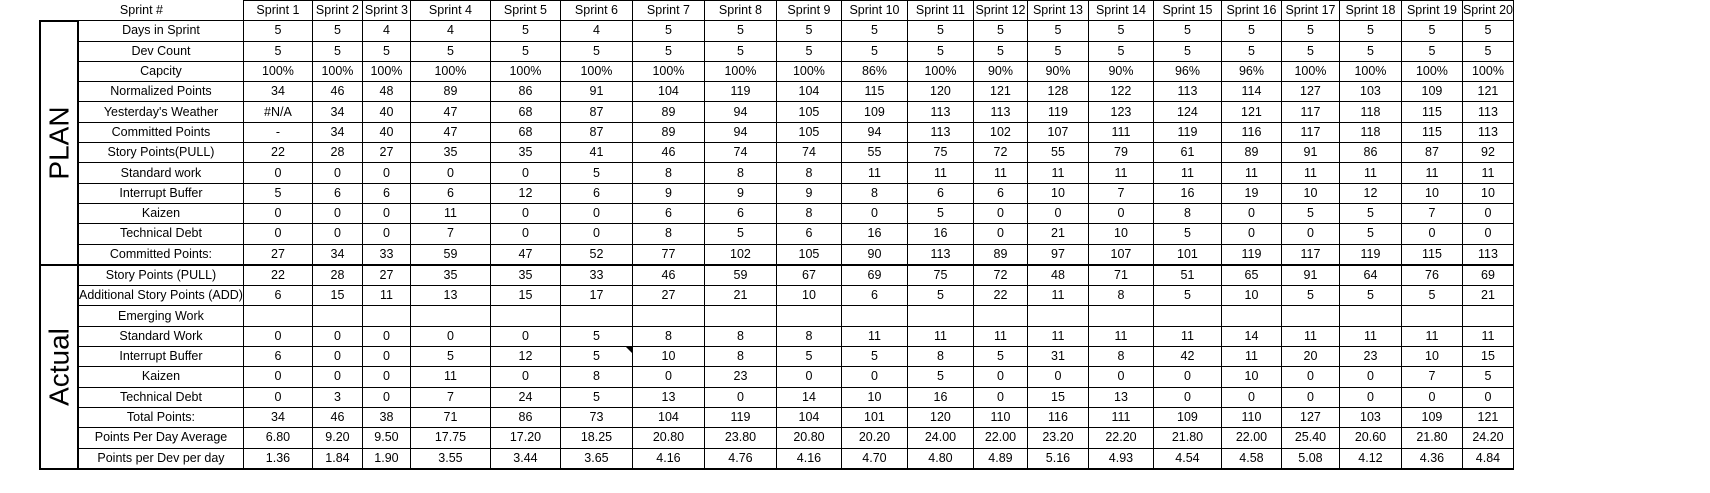  I want to click on value-cell: 111, so click(1120, 132).